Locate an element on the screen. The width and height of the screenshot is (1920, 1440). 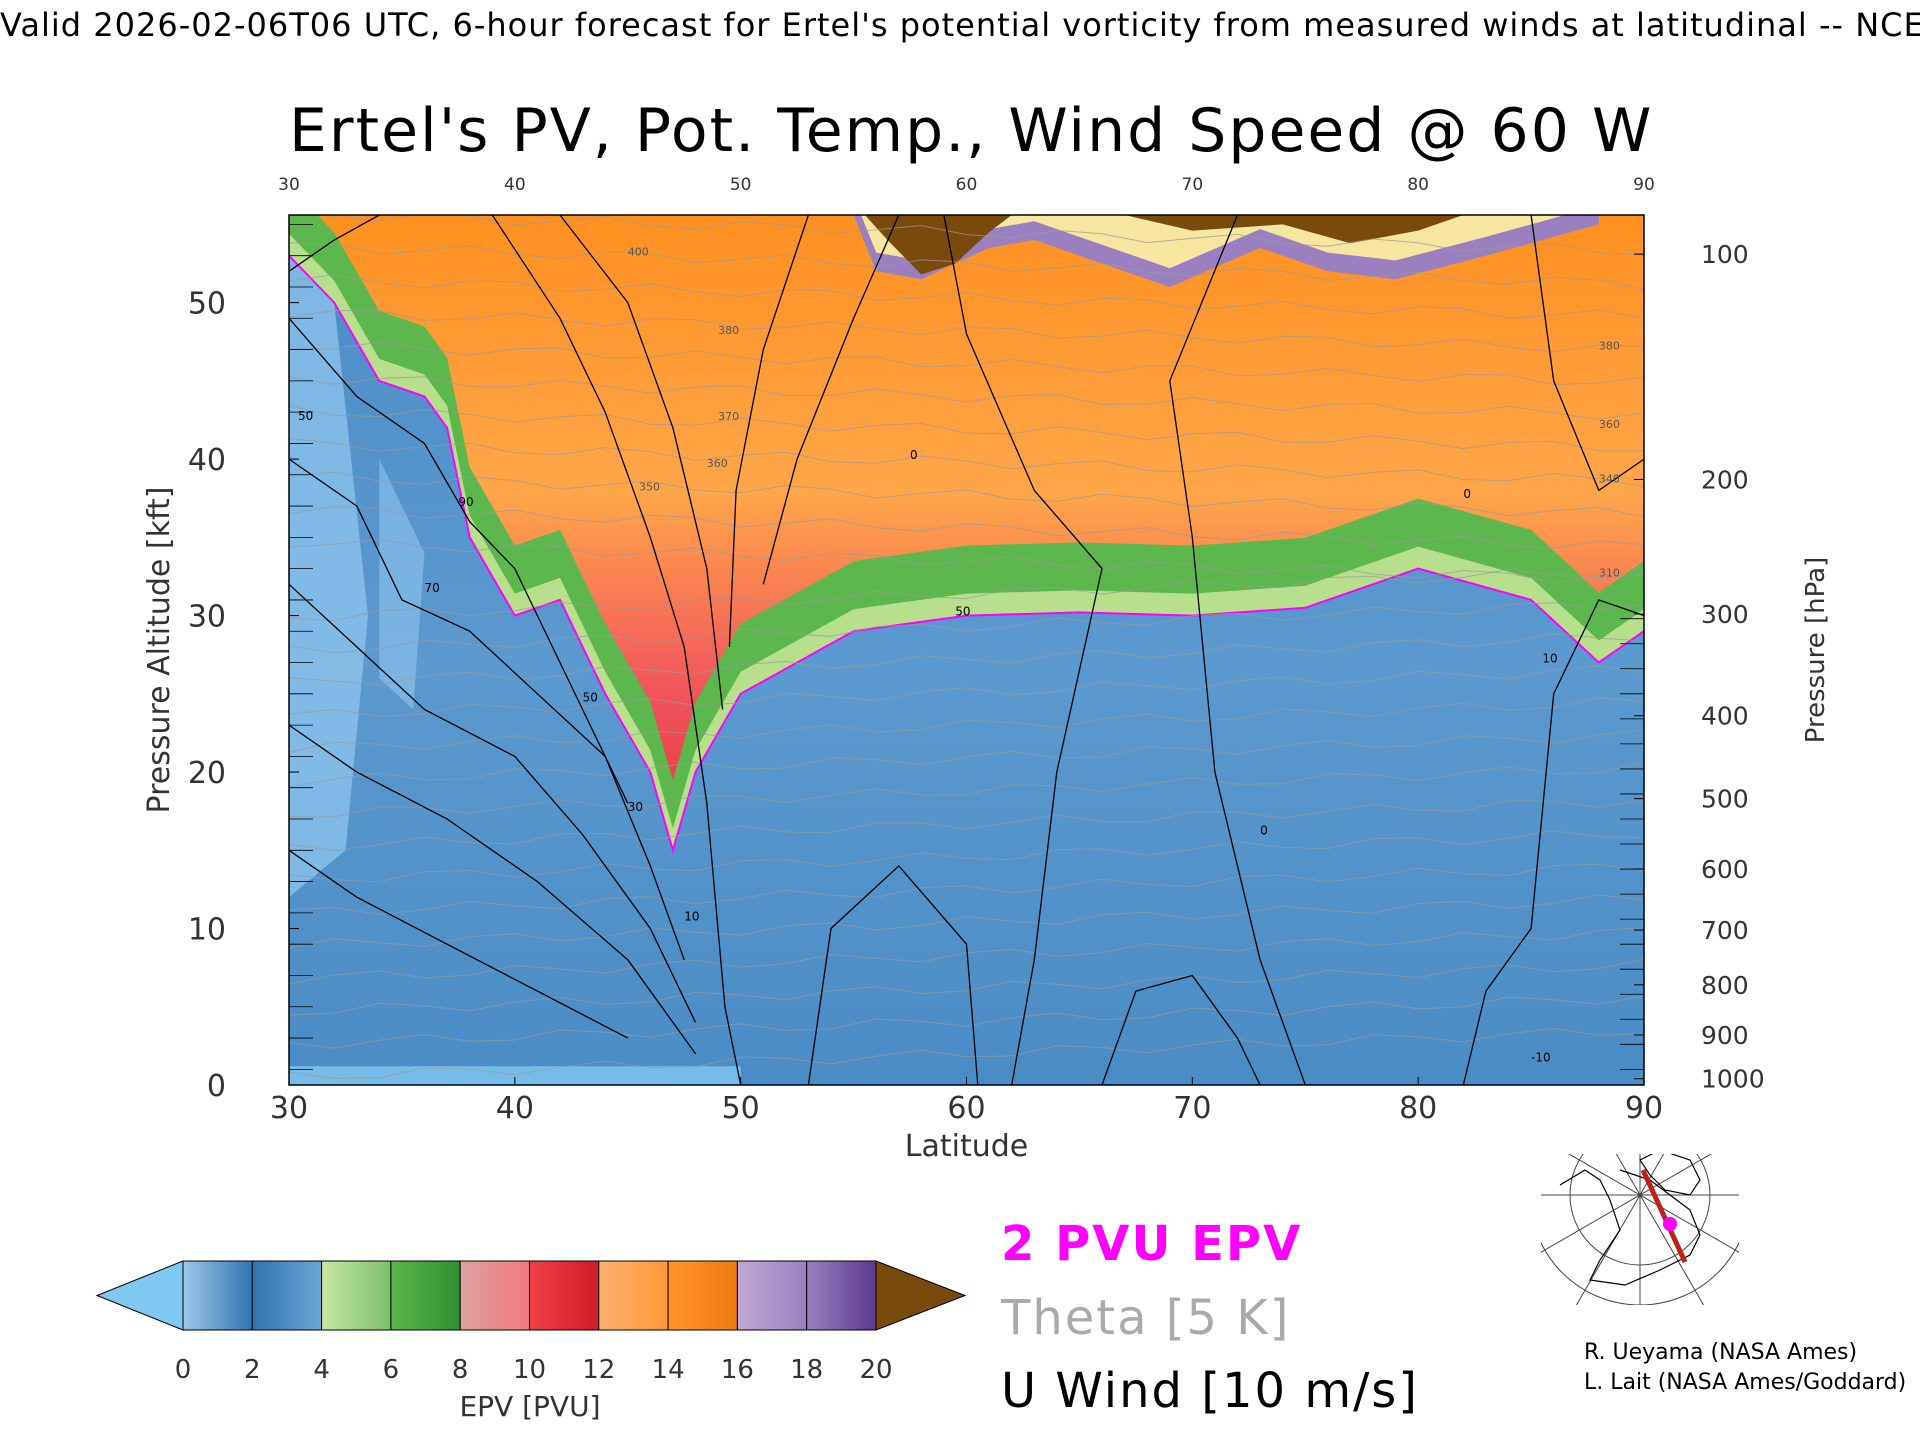
u-wind-label: 70 is located at coordinates (432, 588).